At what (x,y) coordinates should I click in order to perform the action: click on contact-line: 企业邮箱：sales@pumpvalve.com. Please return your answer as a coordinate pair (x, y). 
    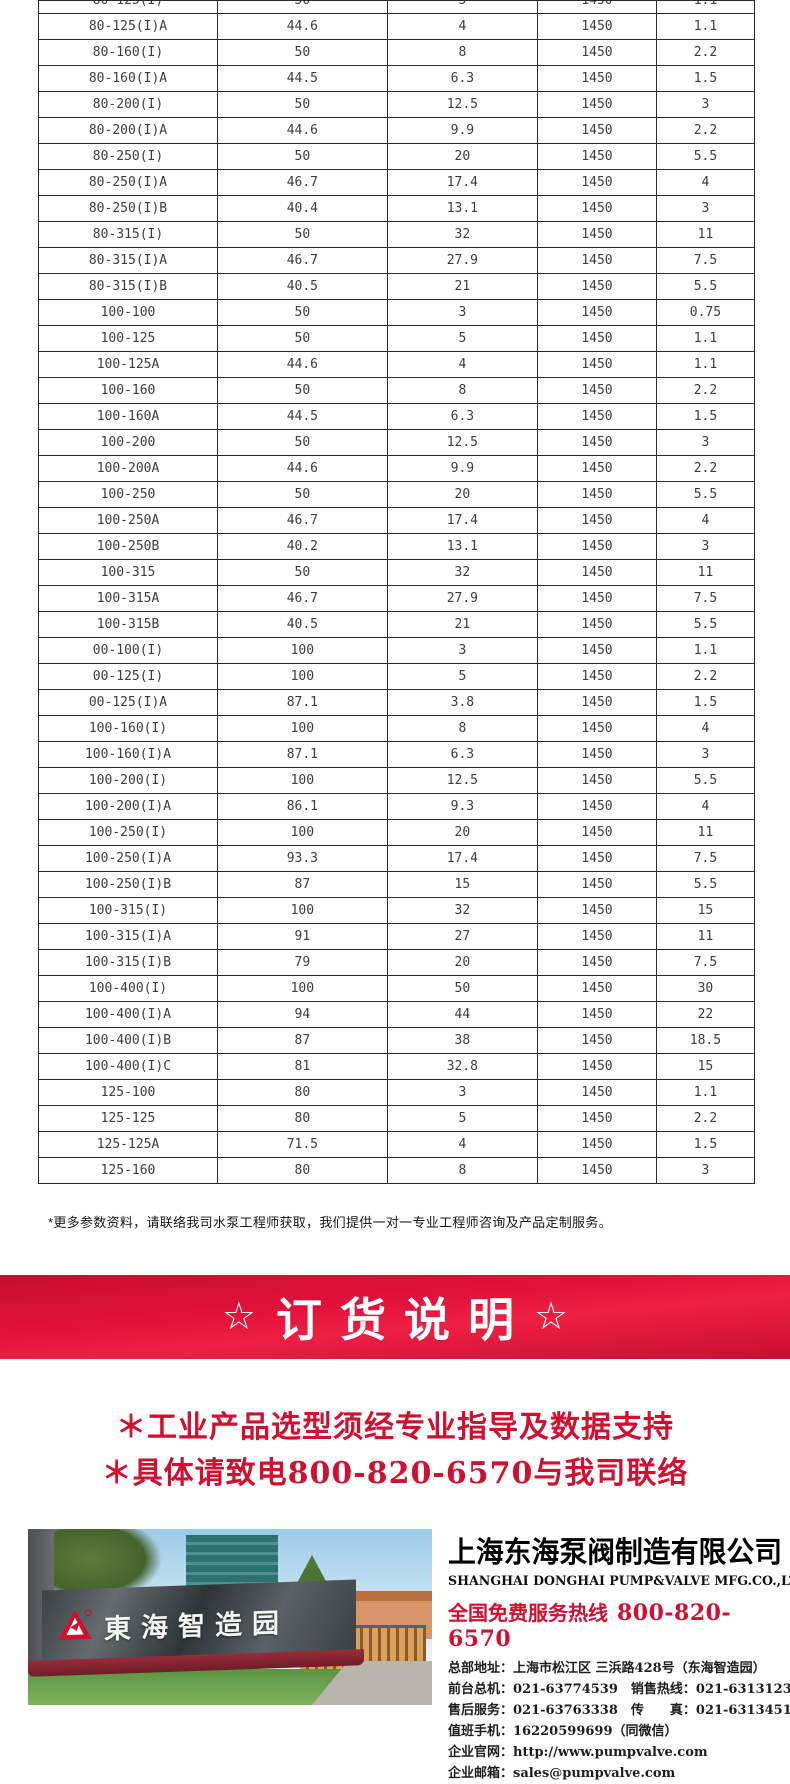
    Looking at the image, I should click on (562, 1773).